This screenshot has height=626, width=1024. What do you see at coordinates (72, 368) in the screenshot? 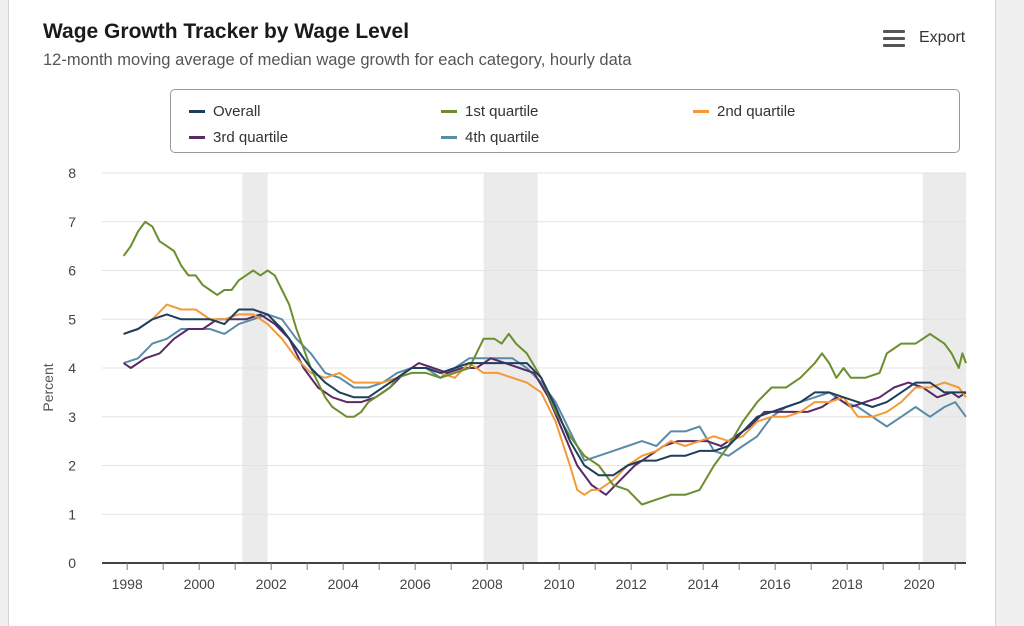
I see `y-tick-label: 4` at bounding box center [72, 368].